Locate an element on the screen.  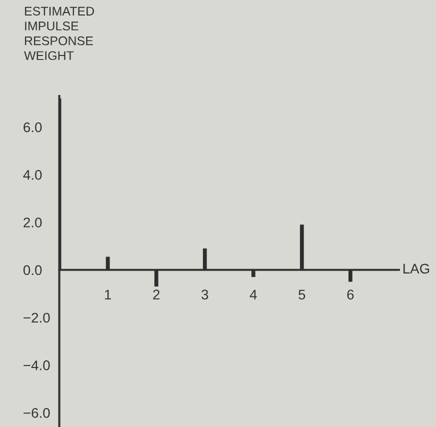
y-tick-label: 2.0 is located at coordinates (33, 223).